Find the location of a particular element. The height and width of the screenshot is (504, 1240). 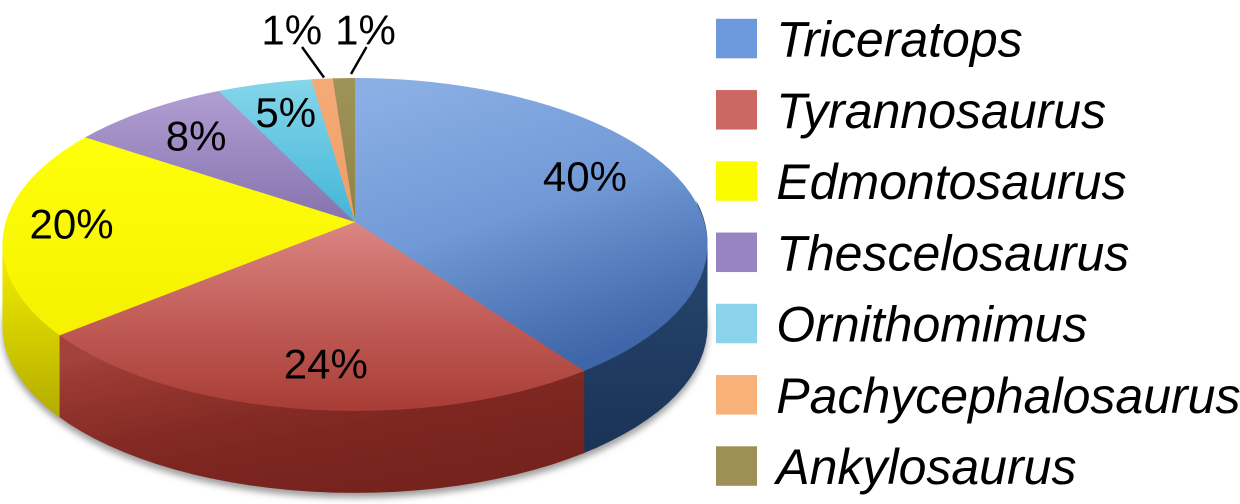

svg-text: 20% is located at coordinates (72, 223).